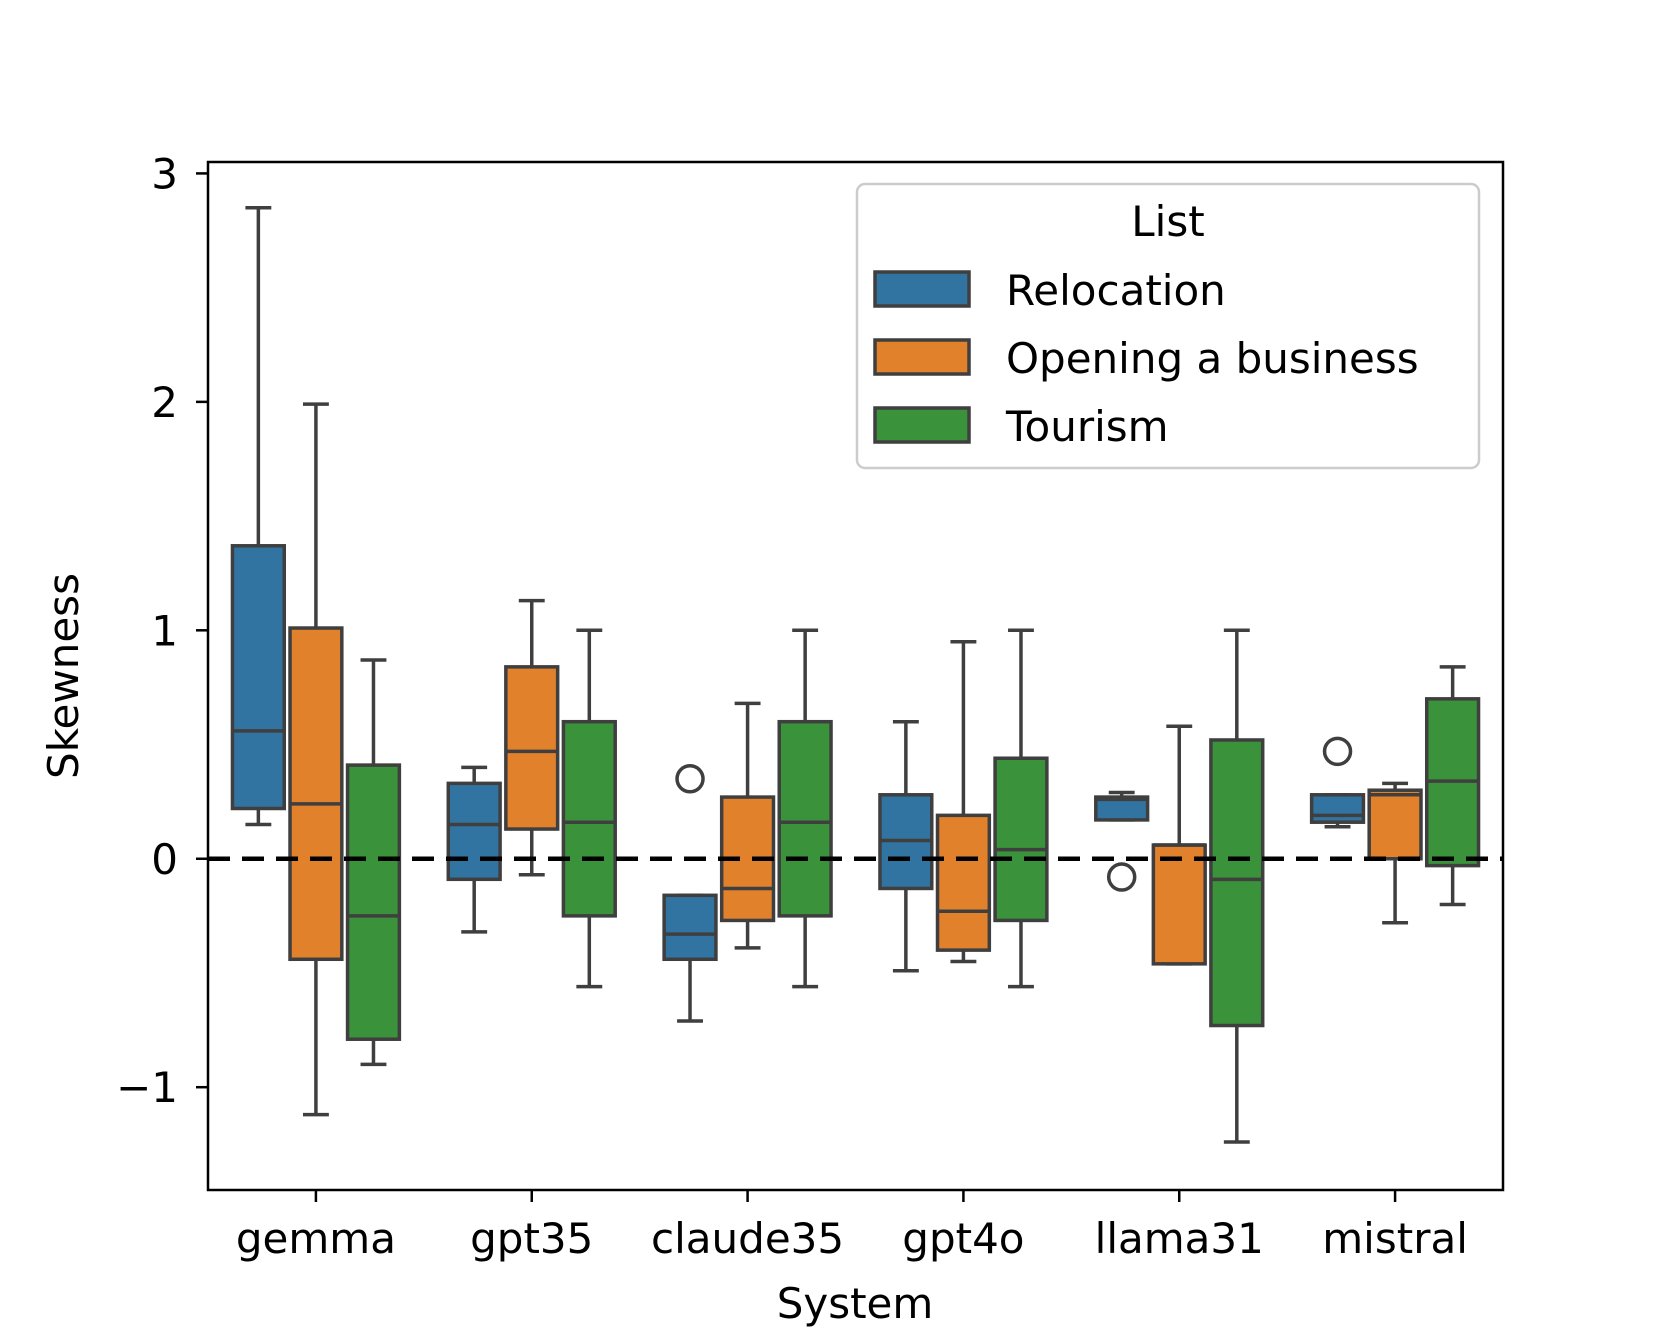 The height and width of the screenshot is (1329, 1661). What do you see at coordinates (531, 1238) in the screenshot?
I see `x-tick-label: gpt35` at bounding box center [531, 1238].